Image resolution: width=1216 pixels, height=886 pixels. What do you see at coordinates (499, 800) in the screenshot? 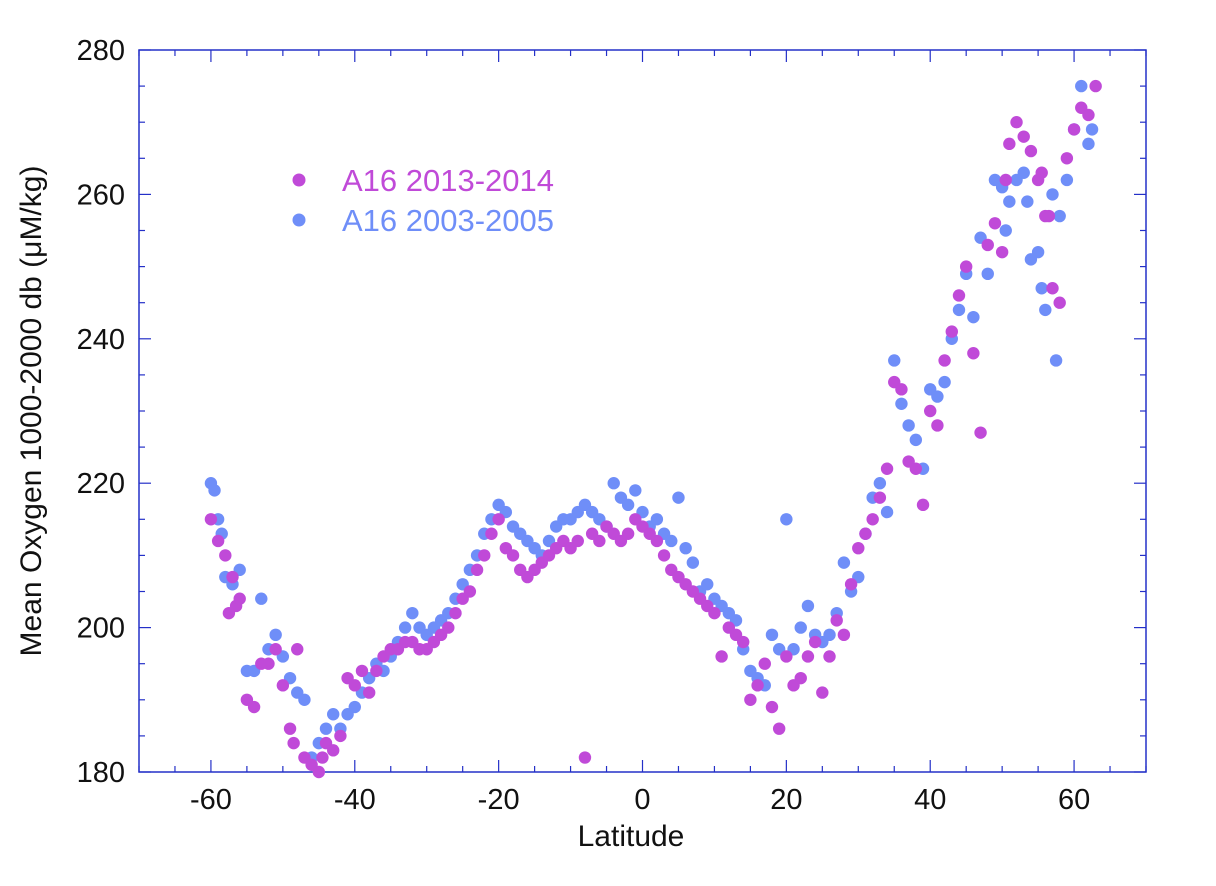
I see `x-tick-label: -20` at bounding box center [499, 800].